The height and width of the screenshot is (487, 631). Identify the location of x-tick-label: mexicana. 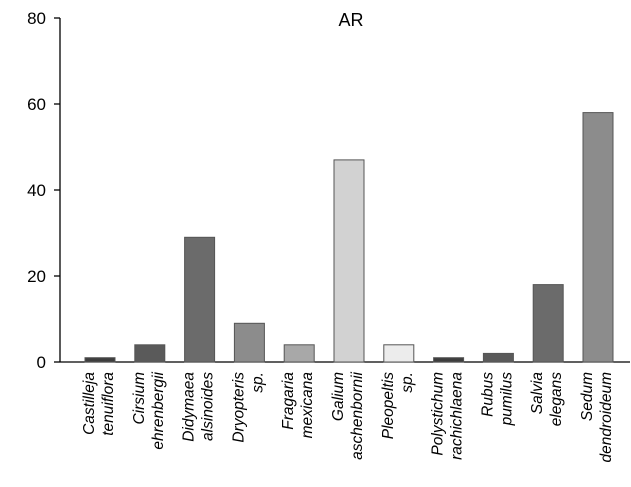
(307, 405).